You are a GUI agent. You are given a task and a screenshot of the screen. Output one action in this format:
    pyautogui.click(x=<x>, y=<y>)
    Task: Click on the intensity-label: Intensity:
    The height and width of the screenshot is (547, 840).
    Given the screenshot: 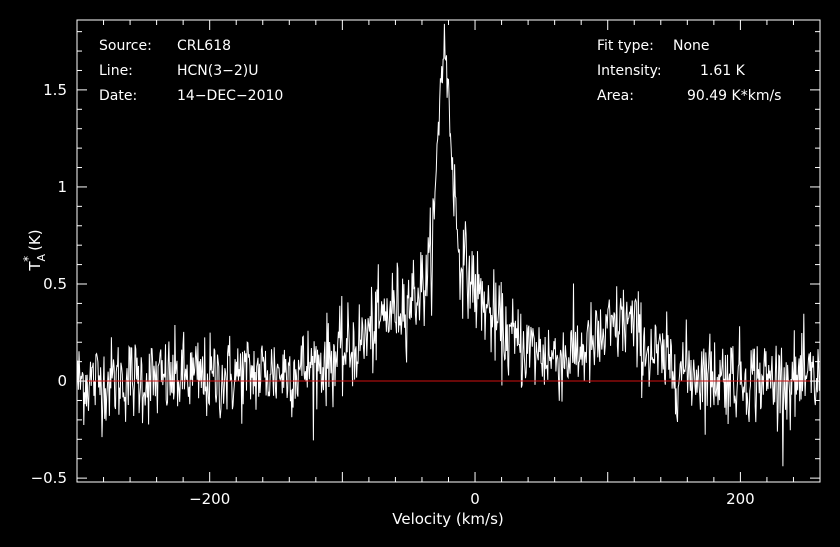 What is the action you would take?
    pyautogui.click(x=629, y=71)
    